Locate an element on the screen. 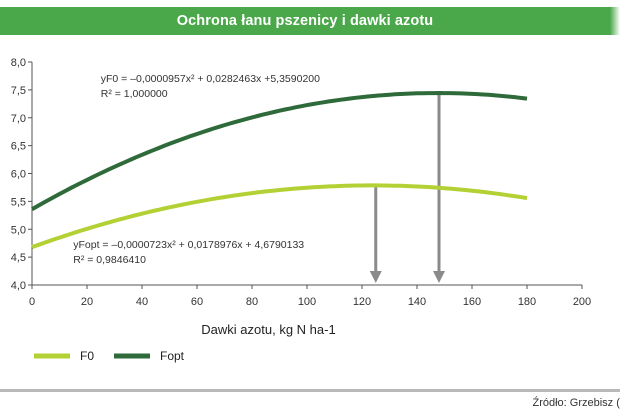 The width and height of the screenshot is (620, 413). y-tick-label: 6,5 is located at coordinates (18, 147).